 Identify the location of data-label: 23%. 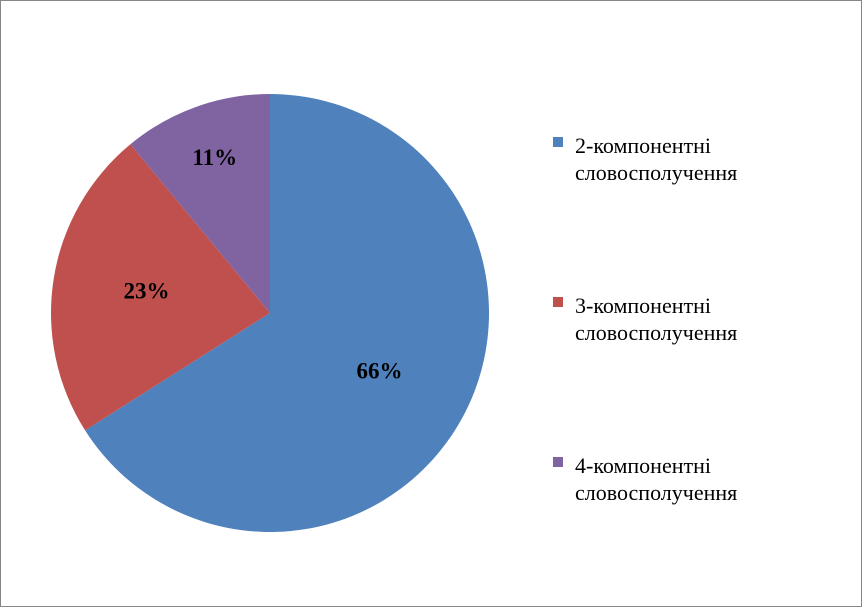
(147, 291).